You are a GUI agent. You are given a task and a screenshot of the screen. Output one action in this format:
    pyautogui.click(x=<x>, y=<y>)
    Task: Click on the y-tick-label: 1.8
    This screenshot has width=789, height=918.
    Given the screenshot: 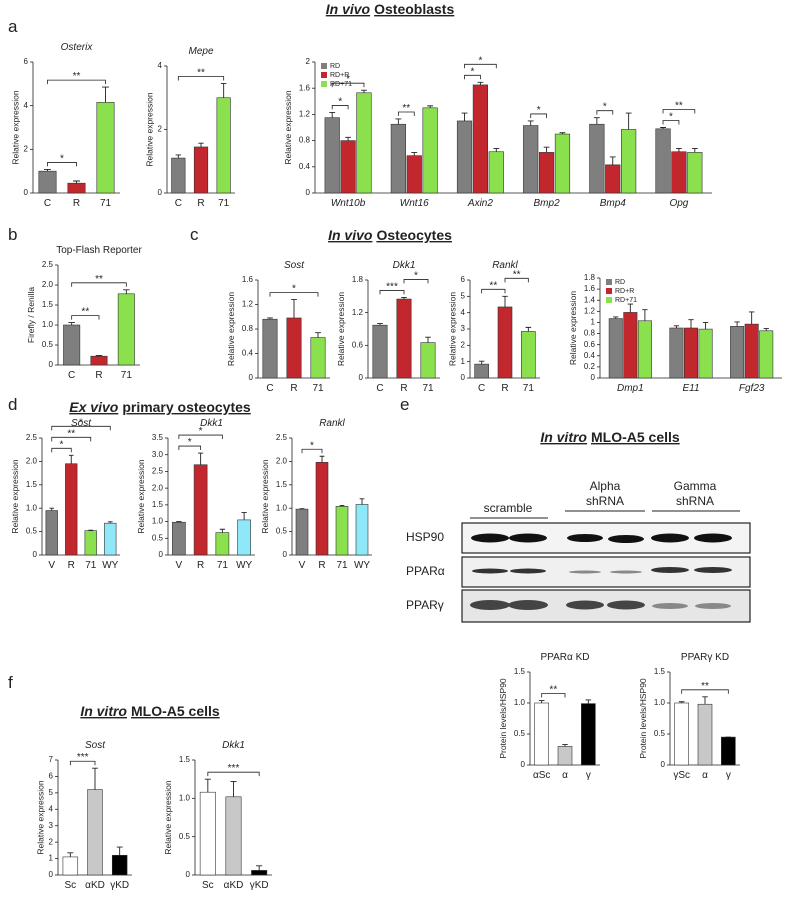 What is the action you would take?
    pyautogui.click(x=590, y=277)
    